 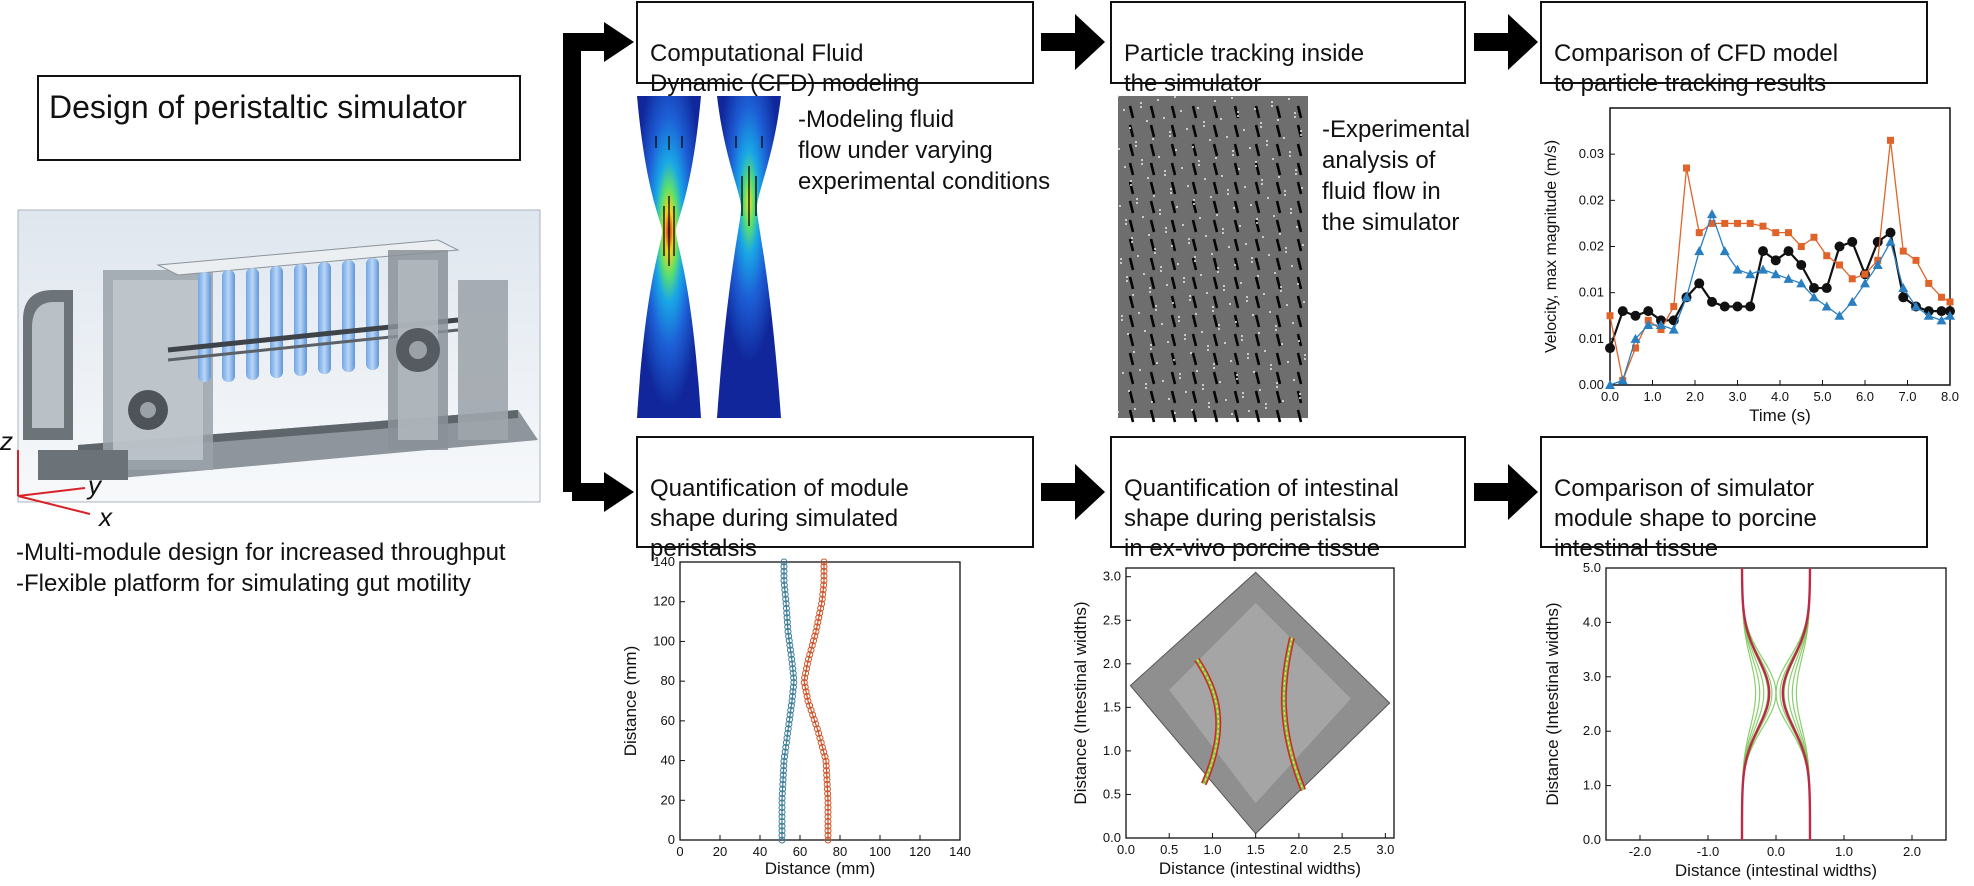 What do you see at coordinates (1907, 396) in the screenshot?
I see `x-tick-label: 7.0` at bounding box center [1907, 396].